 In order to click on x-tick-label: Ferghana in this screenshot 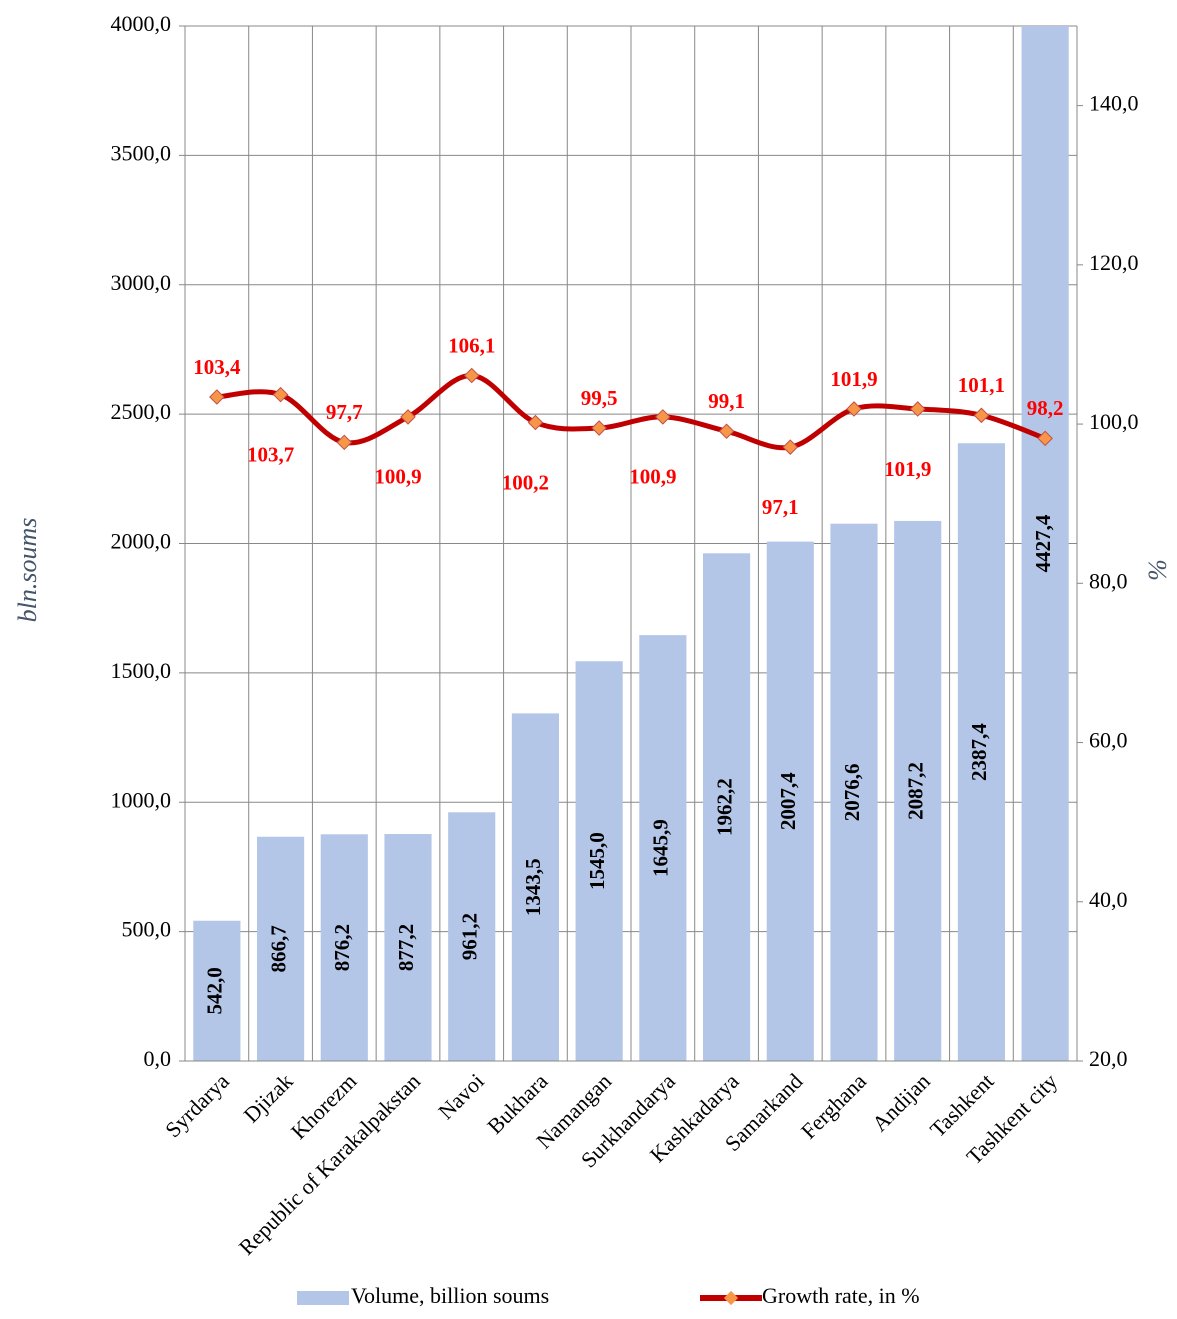, I will do `click(833, 1105)`.